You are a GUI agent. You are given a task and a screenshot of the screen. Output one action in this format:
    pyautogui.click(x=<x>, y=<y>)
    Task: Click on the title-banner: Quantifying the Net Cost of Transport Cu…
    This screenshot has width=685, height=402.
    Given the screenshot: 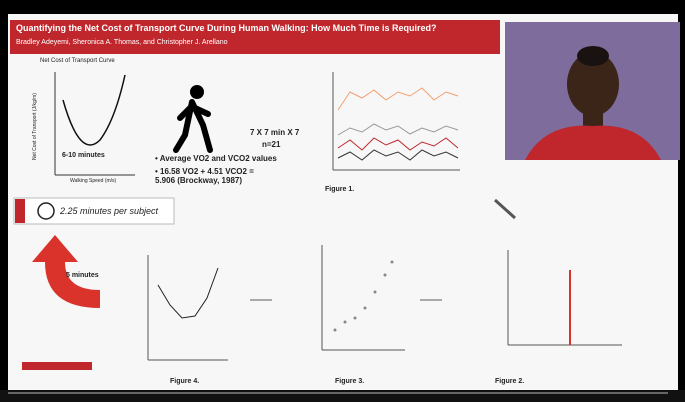 What is the action you would take?
    pyautogui.click(x=255, y=37)
    